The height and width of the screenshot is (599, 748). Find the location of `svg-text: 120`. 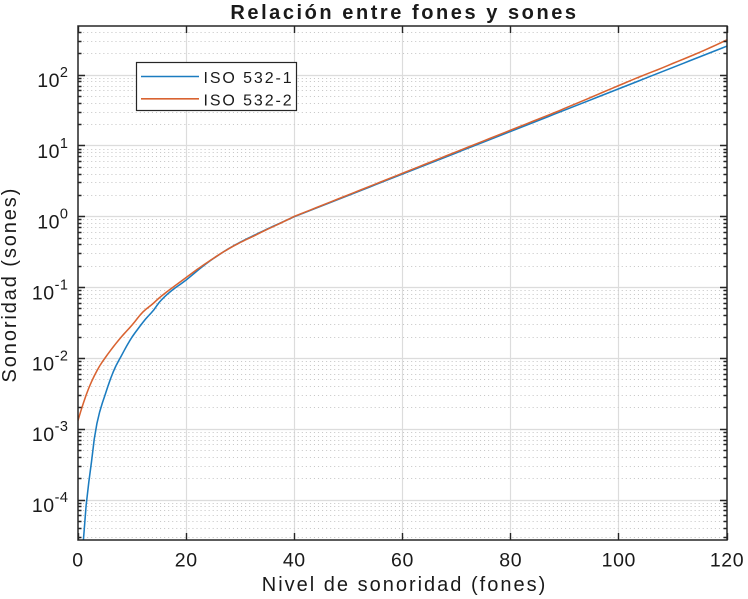

svg-text: 120 is located at coordinates (727, 561).